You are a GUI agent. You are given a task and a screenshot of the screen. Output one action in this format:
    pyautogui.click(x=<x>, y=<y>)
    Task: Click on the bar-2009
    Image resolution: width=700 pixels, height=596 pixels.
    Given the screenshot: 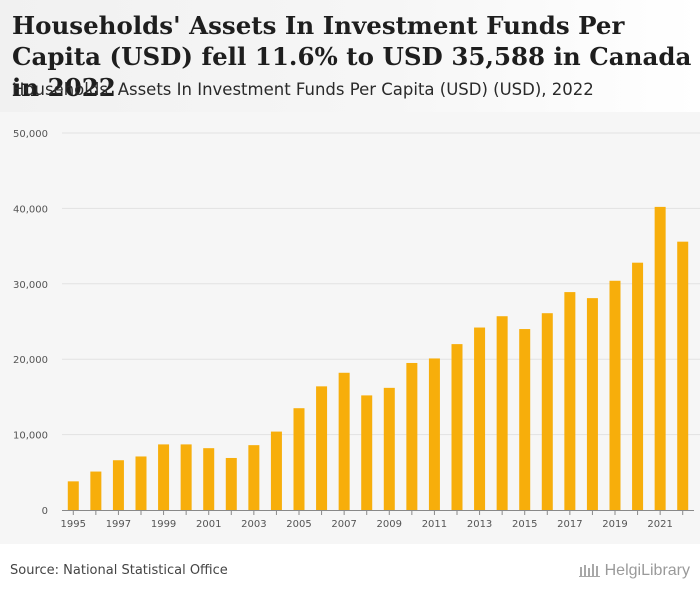 What is the action you would take?
    pyautogui.click(x=389, y=448)
    